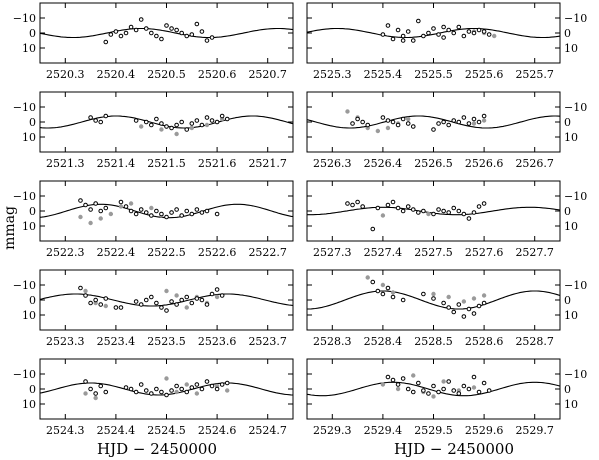  I want to click on x-tick-label: 2524.3, so click(65, 430).